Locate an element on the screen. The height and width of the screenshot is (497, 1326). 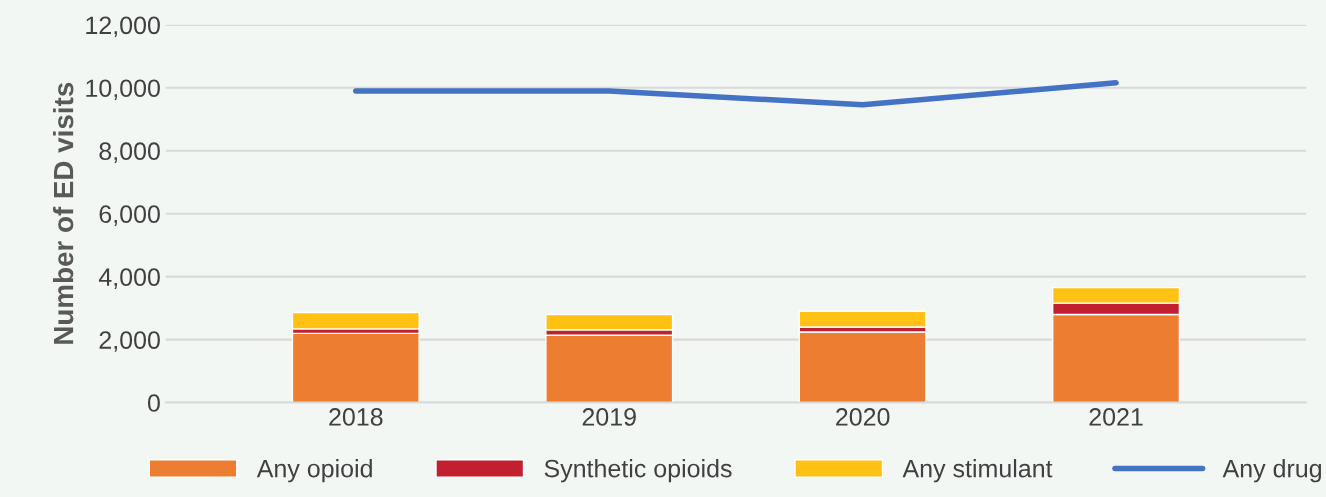
y-tick-label: 0 is located at coordinates (153, 403).